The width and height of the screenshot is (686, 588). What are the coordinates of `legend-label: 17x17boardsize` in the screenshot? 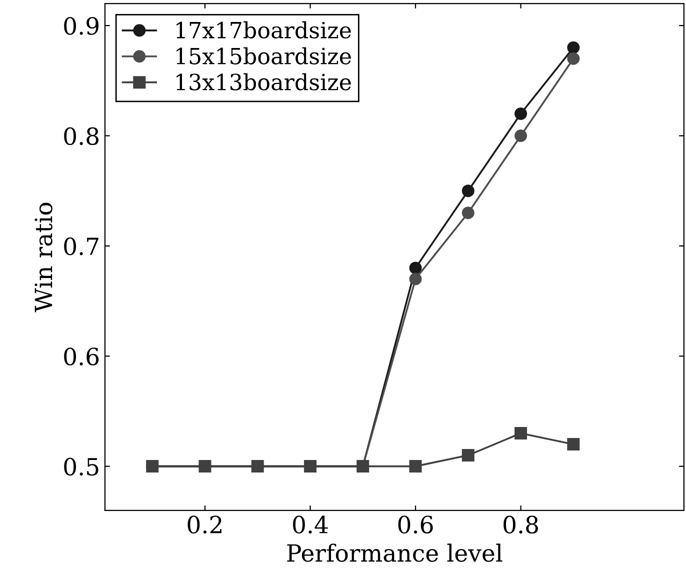 It's located at (263, 30).